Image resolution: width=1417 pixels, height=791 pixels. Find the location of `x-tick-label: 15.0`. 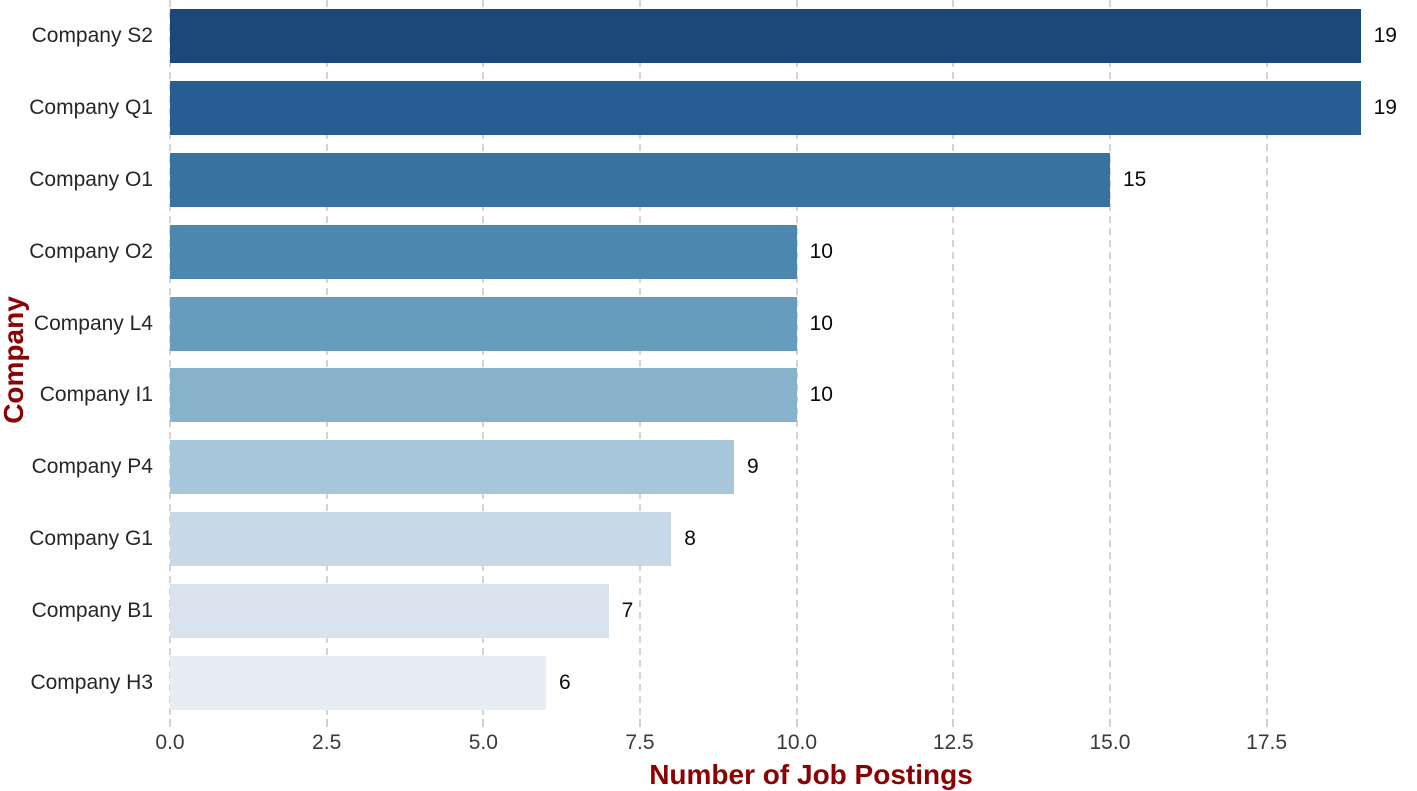

x-tick-label: 15.0 is located at coordinates (1110, 742).